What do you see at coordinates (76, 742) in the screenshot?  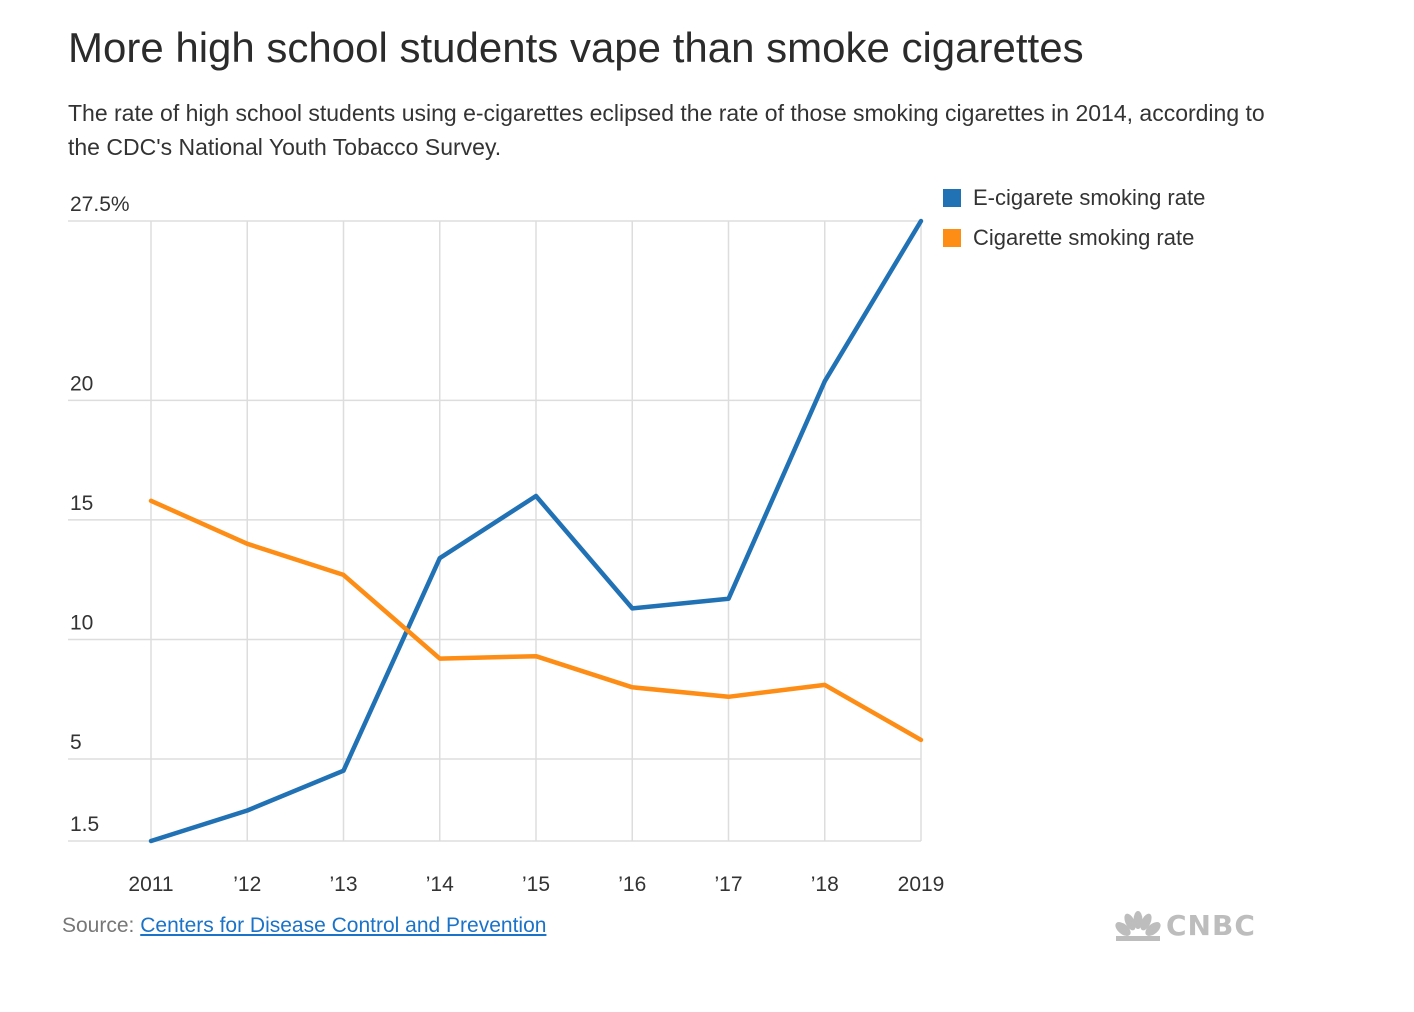 I see `y-tick-label: 5` at bounding box center [76, 742].